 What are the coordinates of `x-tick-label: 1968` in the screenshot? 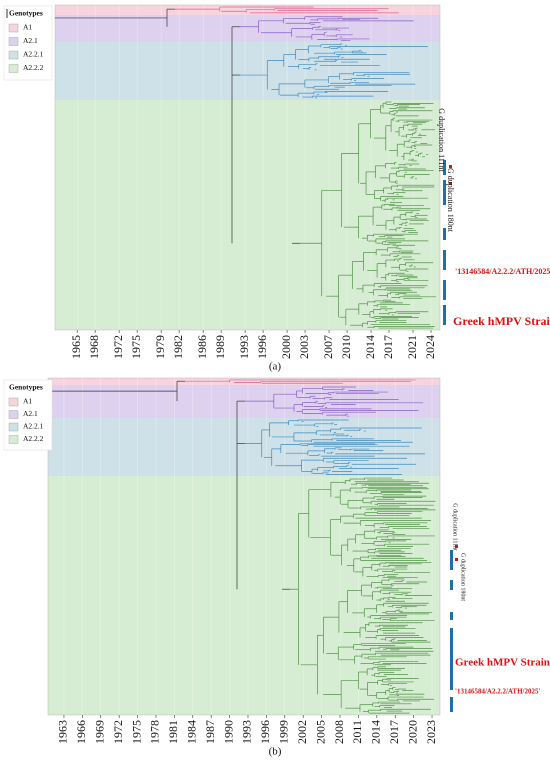 It's located at (94, 347).